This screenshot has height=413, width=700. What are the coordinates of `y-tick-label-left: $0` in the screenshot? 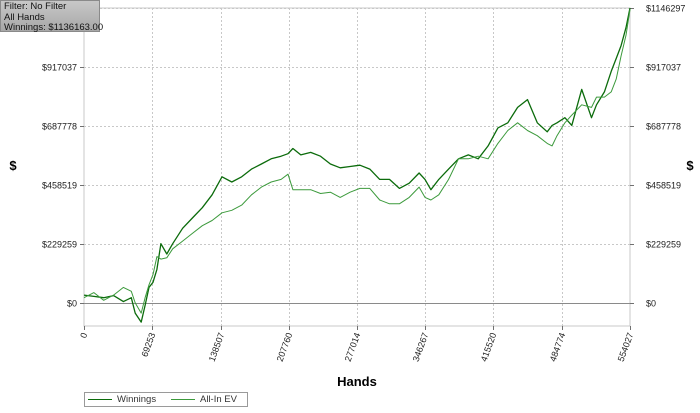 It's located at (72, 304).